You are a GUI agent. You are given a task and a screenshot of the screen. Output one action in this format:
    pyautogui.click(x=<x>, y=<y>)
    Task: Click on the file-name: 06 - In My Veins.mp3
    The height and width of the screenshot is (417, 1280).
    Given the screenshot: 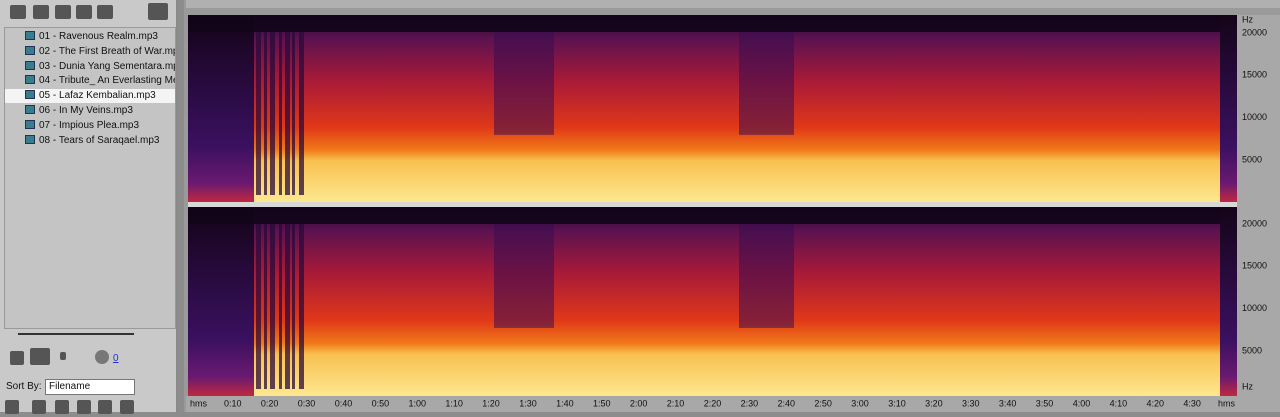 What is the action you would take?
    pyautogui.click(x=86, y=110)
    